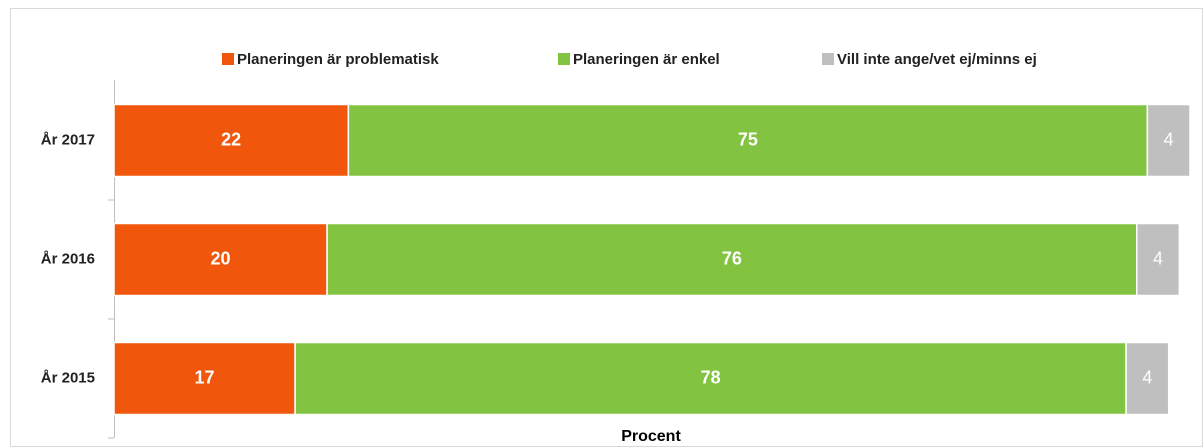 This screenshot has width=1204, height=448. Describe the element at coordinates (338, 59) in the screenshot. I see `legend-label: Planeringen är problematisk` at that location.